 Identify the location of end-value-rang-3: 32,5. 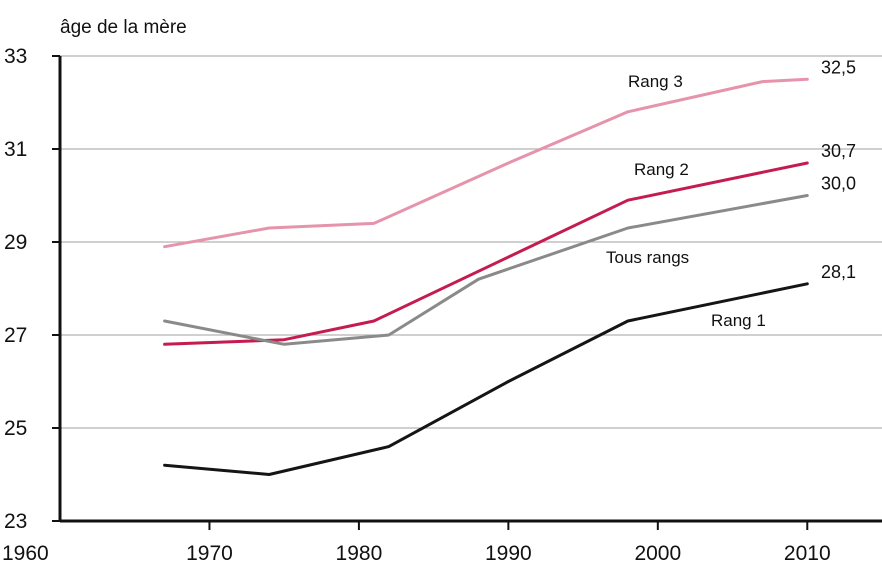
(838, 67).